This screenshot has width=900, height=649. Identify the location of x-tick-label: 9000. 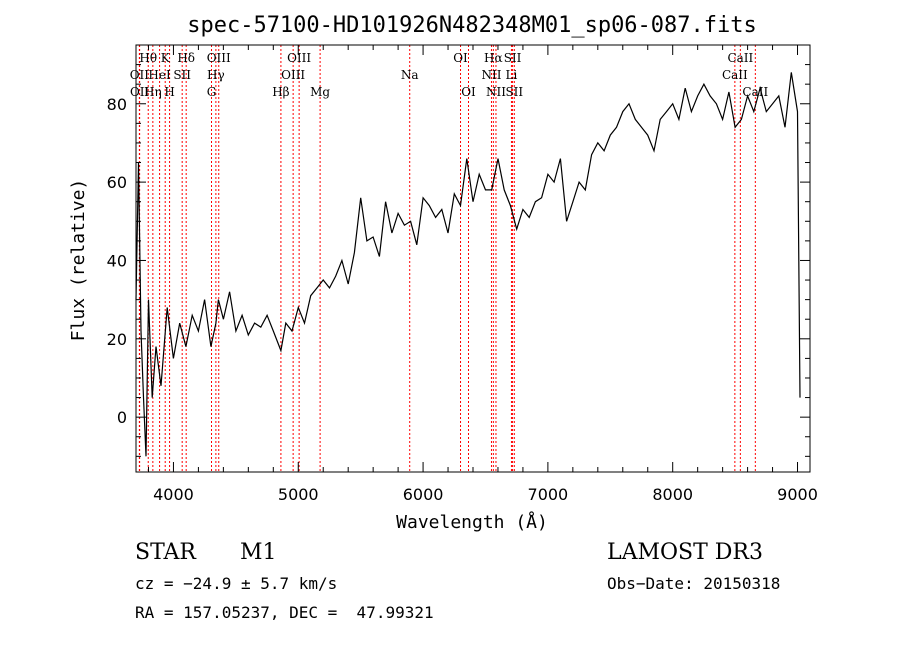
(797, 494).